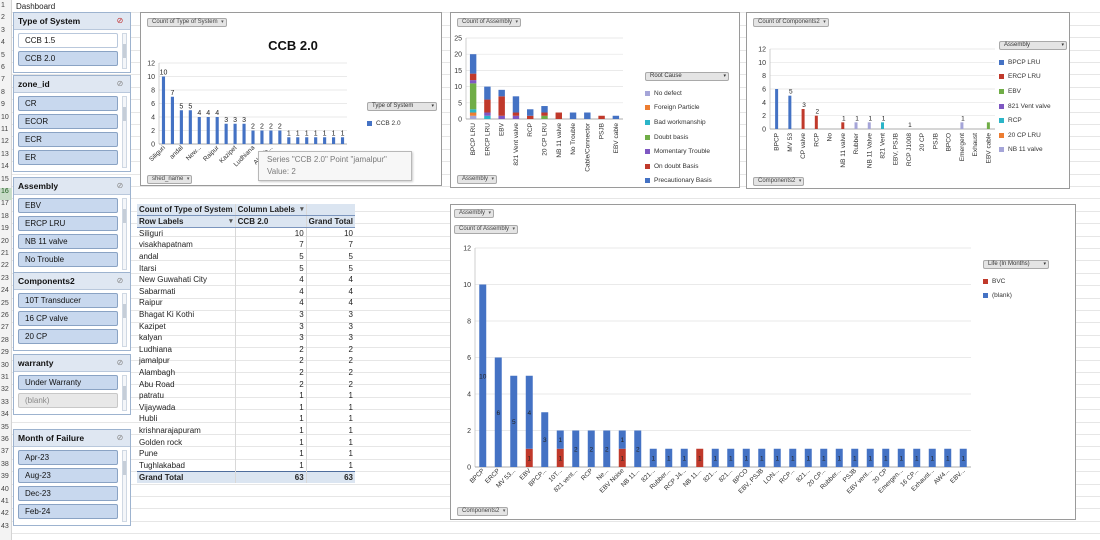 This screenshot has width=1100, height=540. Describe the element at coordinates (186, 337) in the screenshot. I see `pivot-cell: kalyan` at that location.